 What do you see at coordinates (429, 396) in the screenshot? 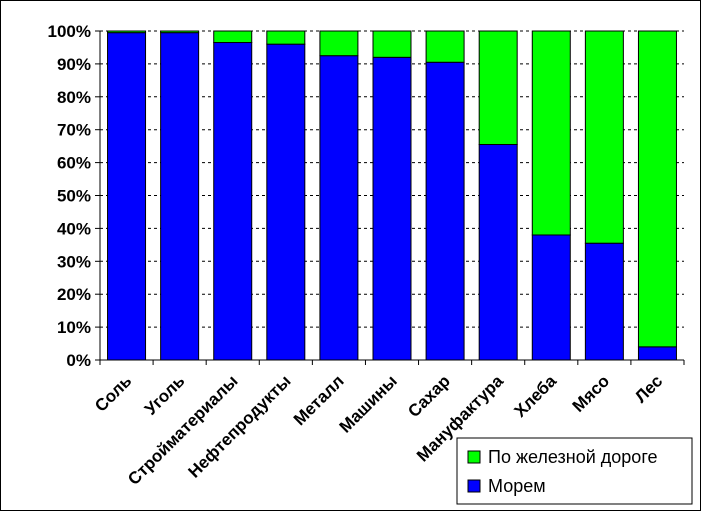
I see `x-tick-label: Сахар` at bounding box center [429, 396].